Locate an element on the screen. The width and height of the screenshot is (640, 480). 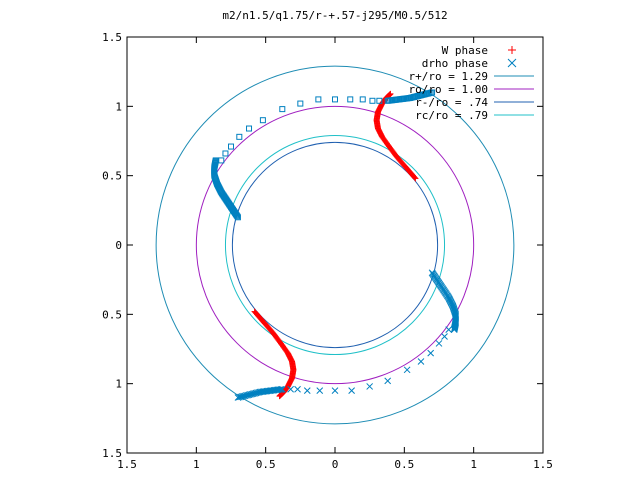
legend-label: ro/ro = 1.00 is located at coordinates (448, 89).